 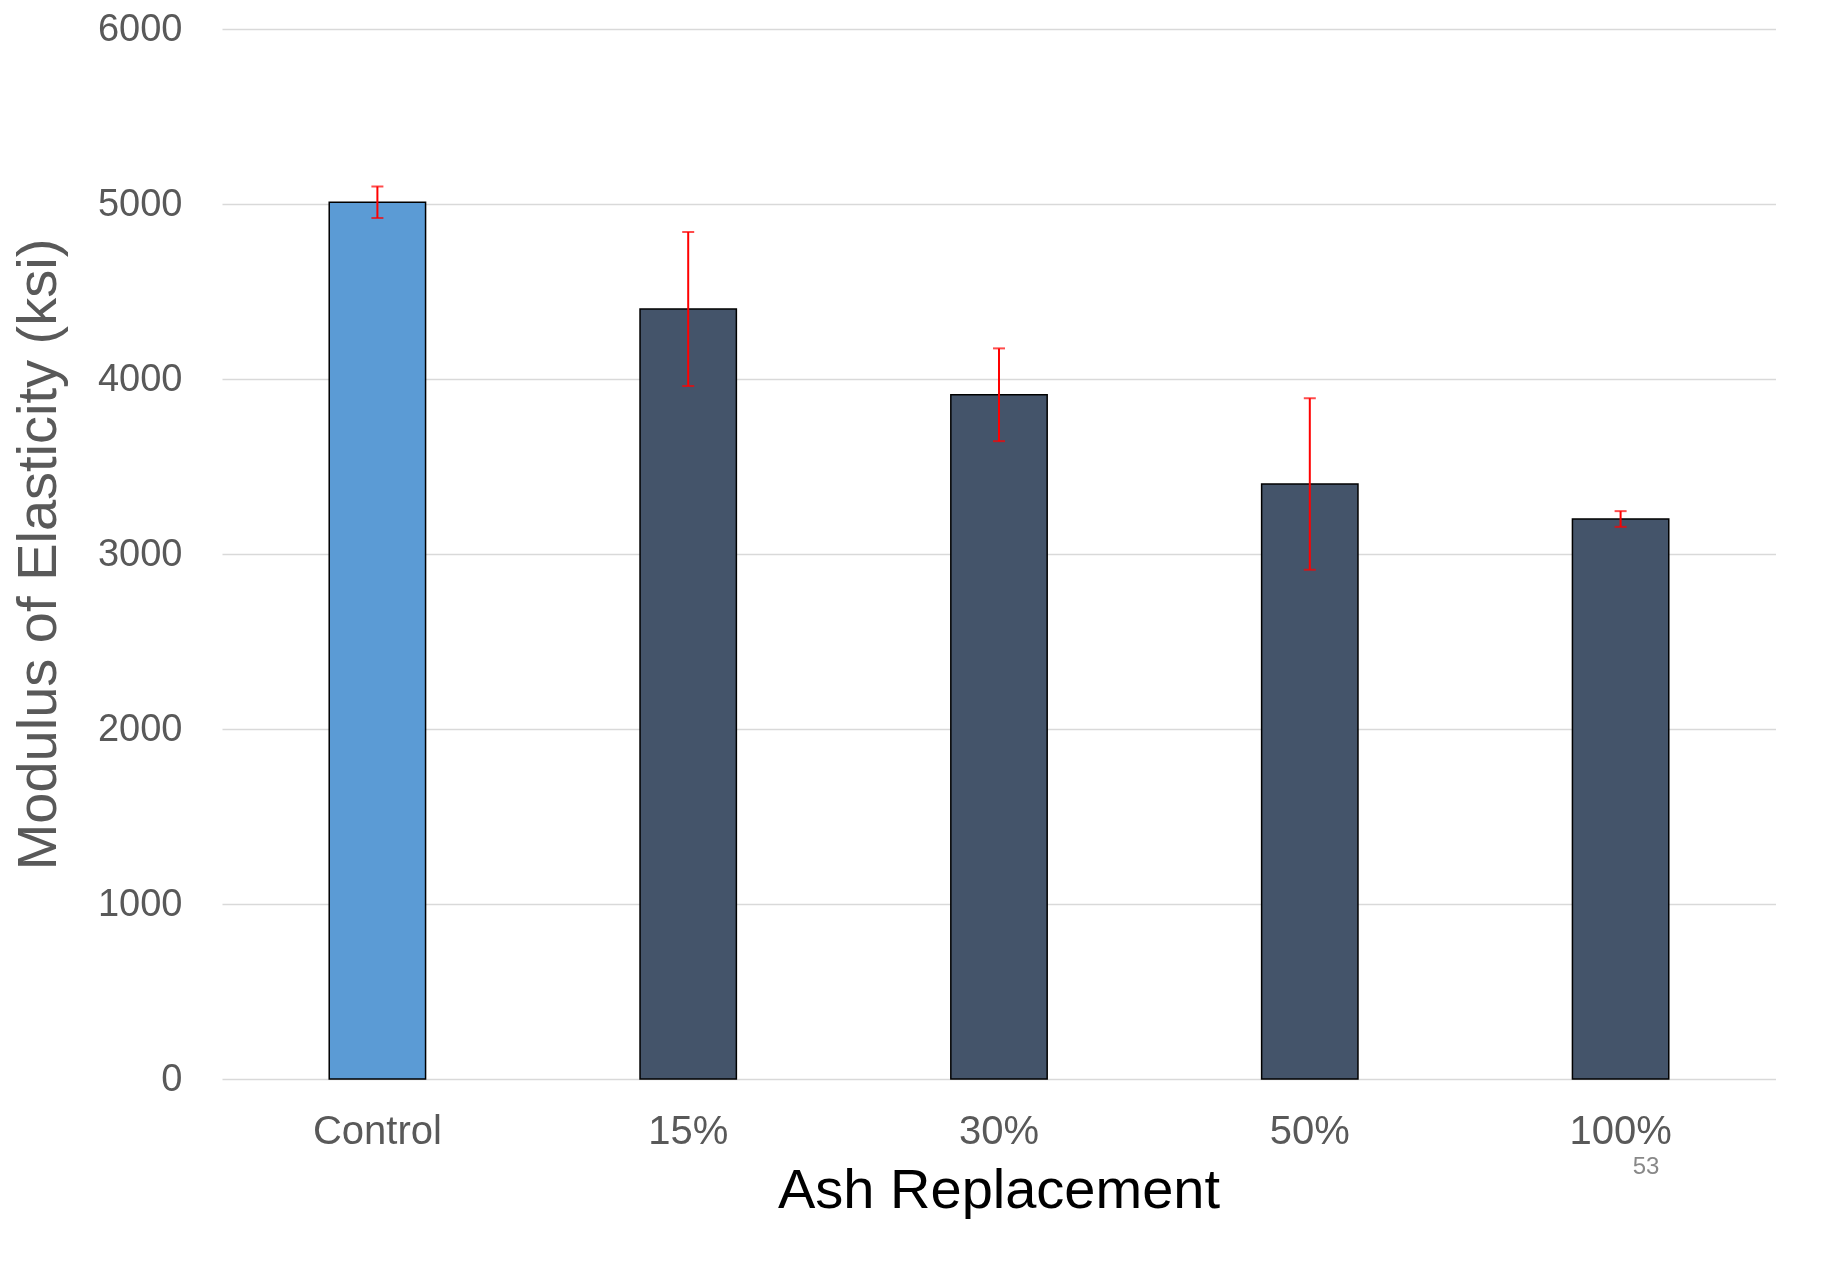 I want to click on text: 53, so click(x=1646, y=1165).